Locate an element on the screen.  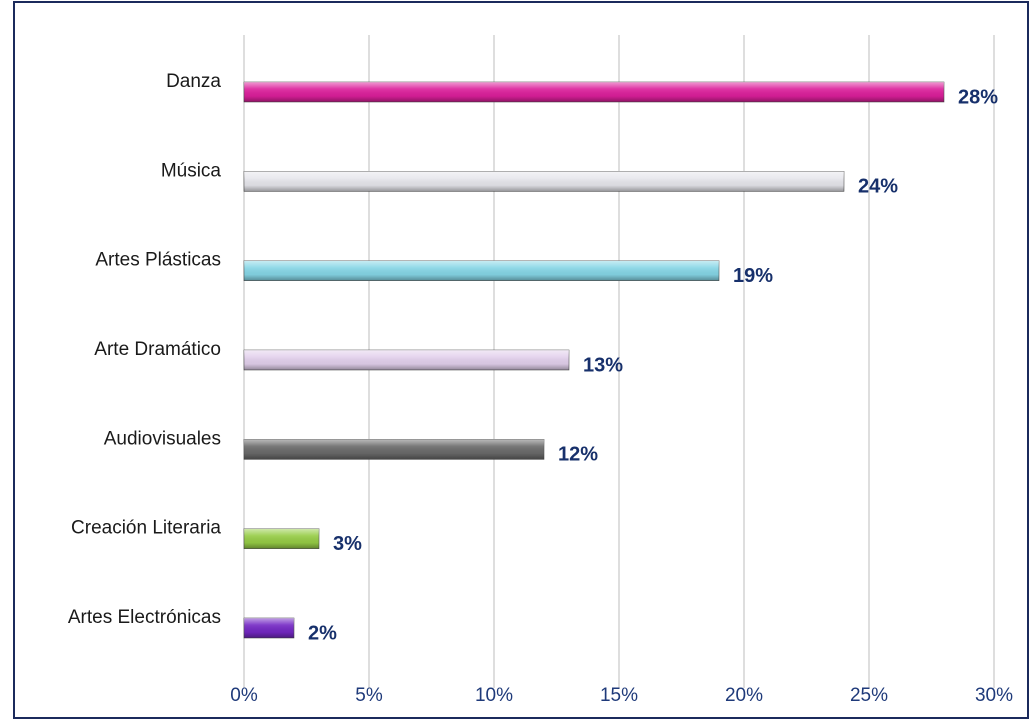
value-label: 12% is located at coordinates (578, 455).